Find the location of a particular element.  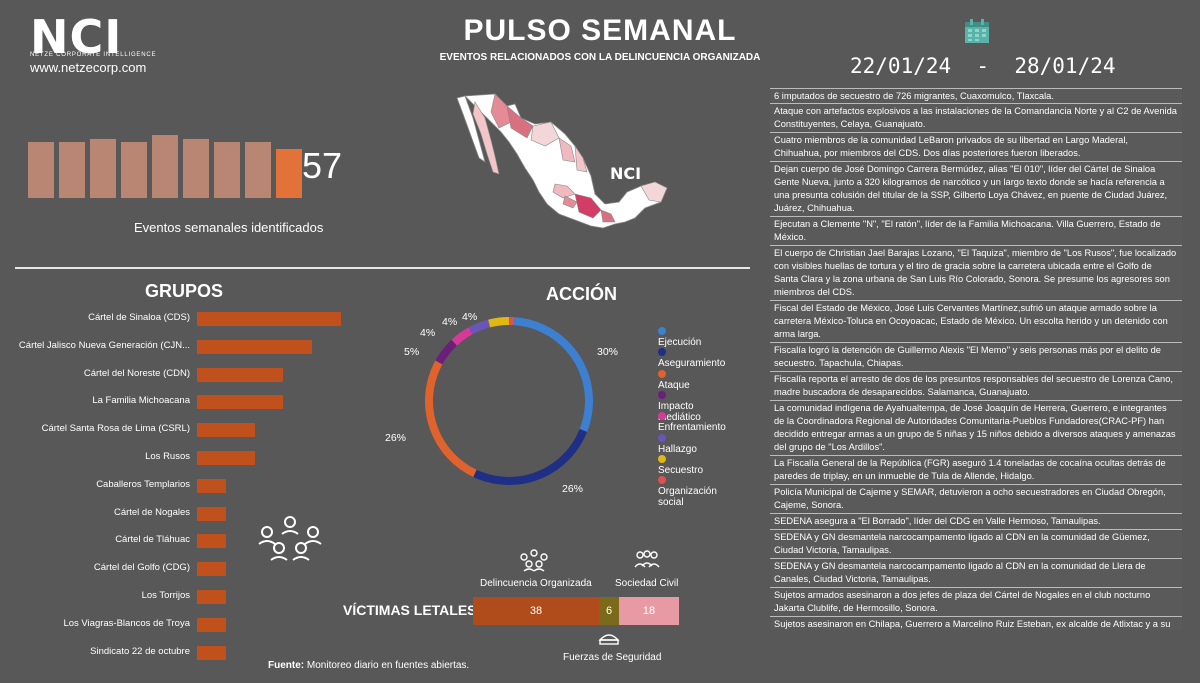

date-range: 22/01/24 - 28/01/24 is located at coordinates (983, 66).